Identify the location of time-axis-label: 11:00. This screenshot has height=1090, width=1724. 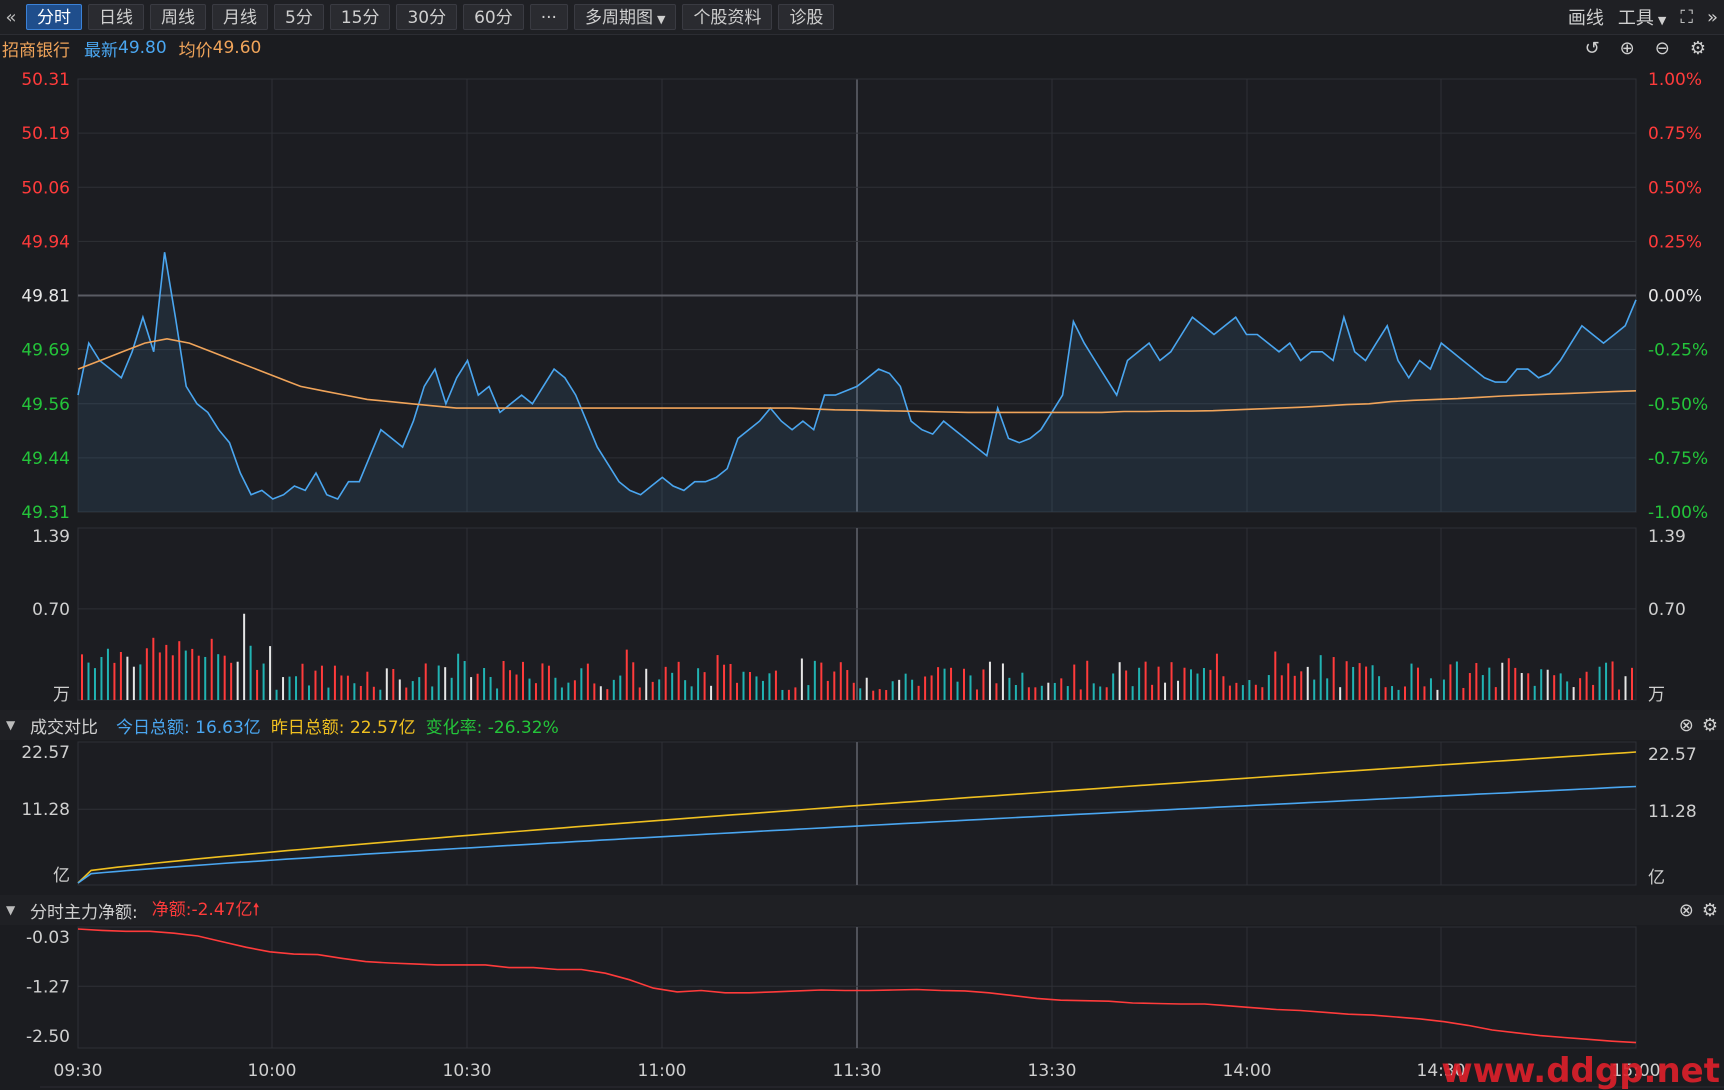
(662, 1071).